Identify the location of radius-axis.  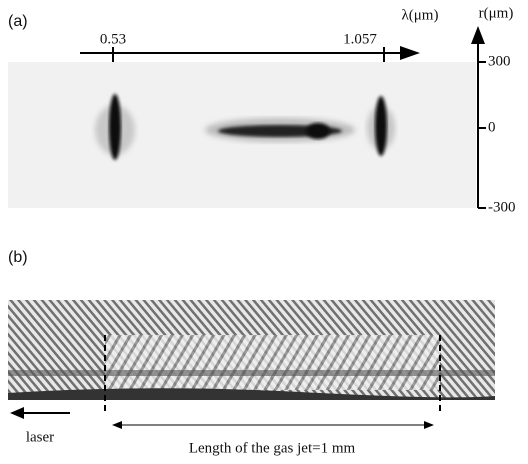
(478, 117).